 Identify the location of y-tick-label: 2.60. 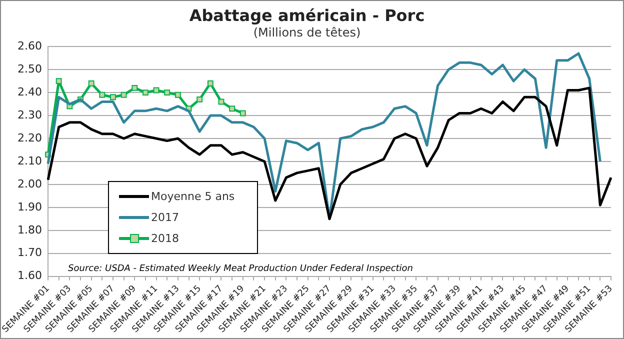
(30, 45).